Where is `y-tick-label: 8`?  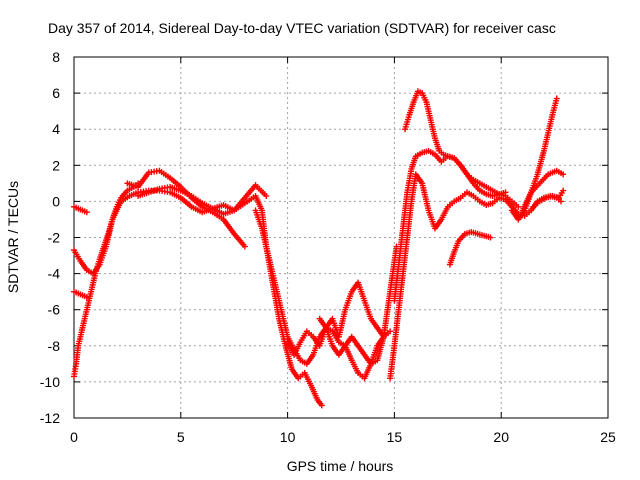
y-tick-label: 8 is located at coordinates (56, 57).